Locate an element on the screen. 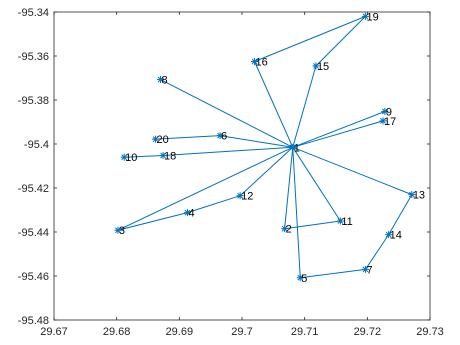 This screenshot has height=345, width=460. x-tick-label: 29.68 is located at coordinates (117, 332).